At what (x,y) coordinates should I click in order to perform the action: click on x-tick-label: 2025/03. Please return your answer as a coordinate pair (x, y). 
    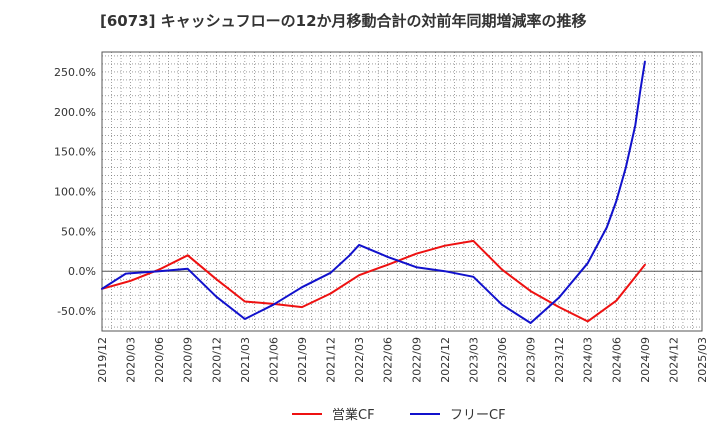
    Looking at the image, I should click on (702, 360).